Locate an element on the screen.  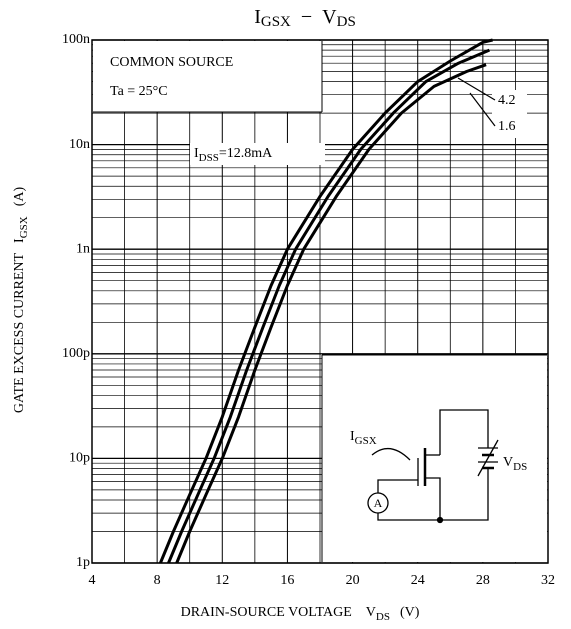
y-tick-label: 1n is located at coordinates (83, 248).